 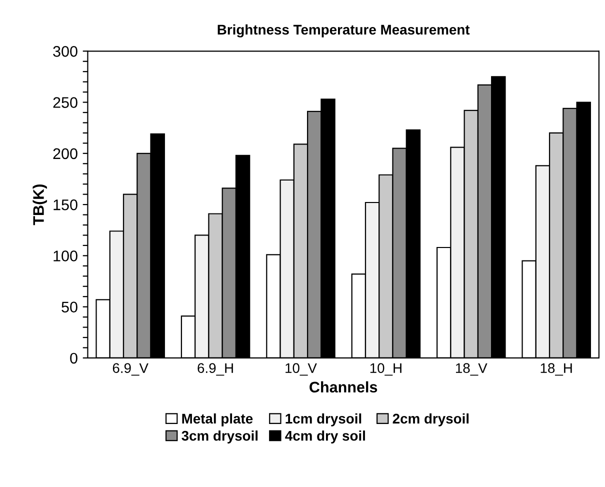 What do you see at coordinates (325, 437) in the screenshot?
I see `legend-label: 4cm dry soil` at bounding box center [325, 437].